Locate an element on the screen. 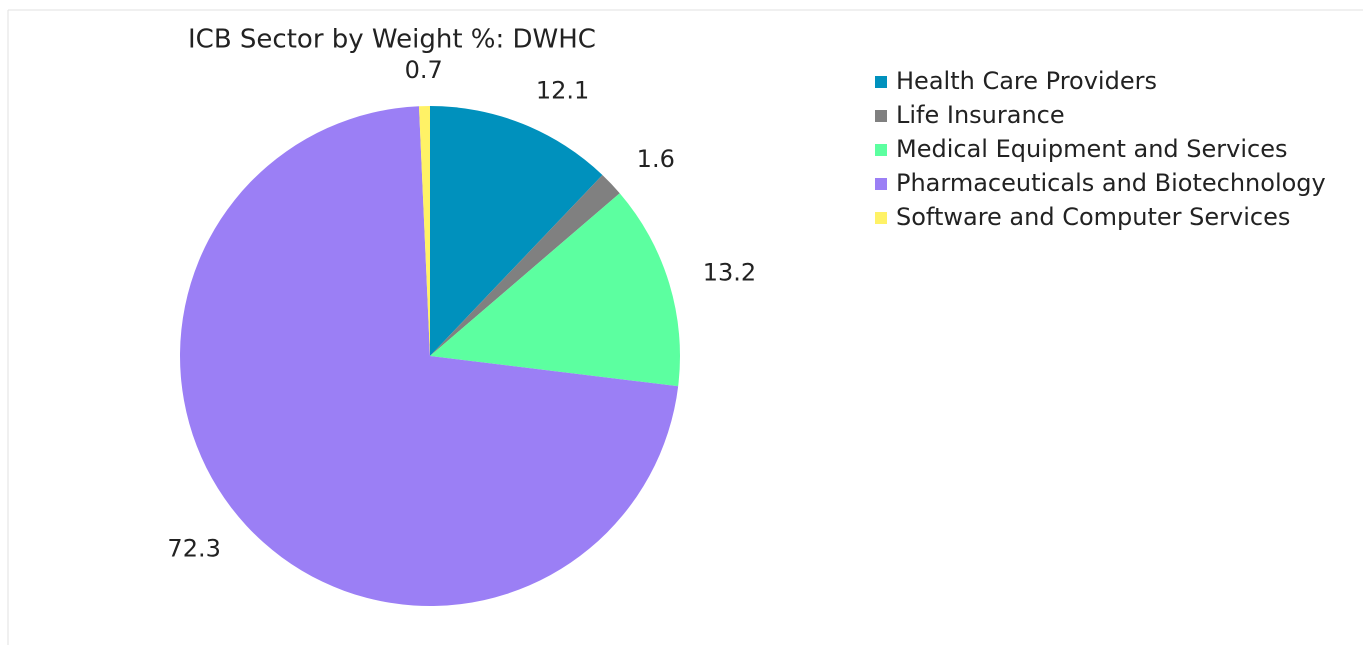  chart-title: ICB Sector by Weight %: DWHC is located at coordinates (392, 40).